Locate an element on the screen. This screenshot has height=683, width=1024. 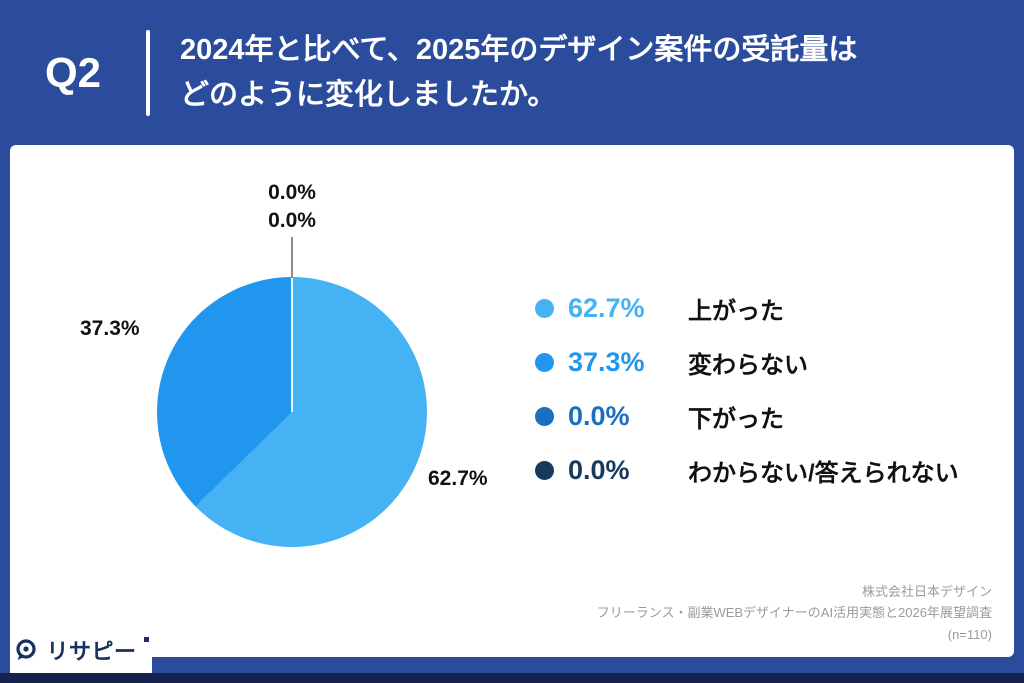
credit-company: 株式会社日本デザイン is located at coordinates (926, 591).